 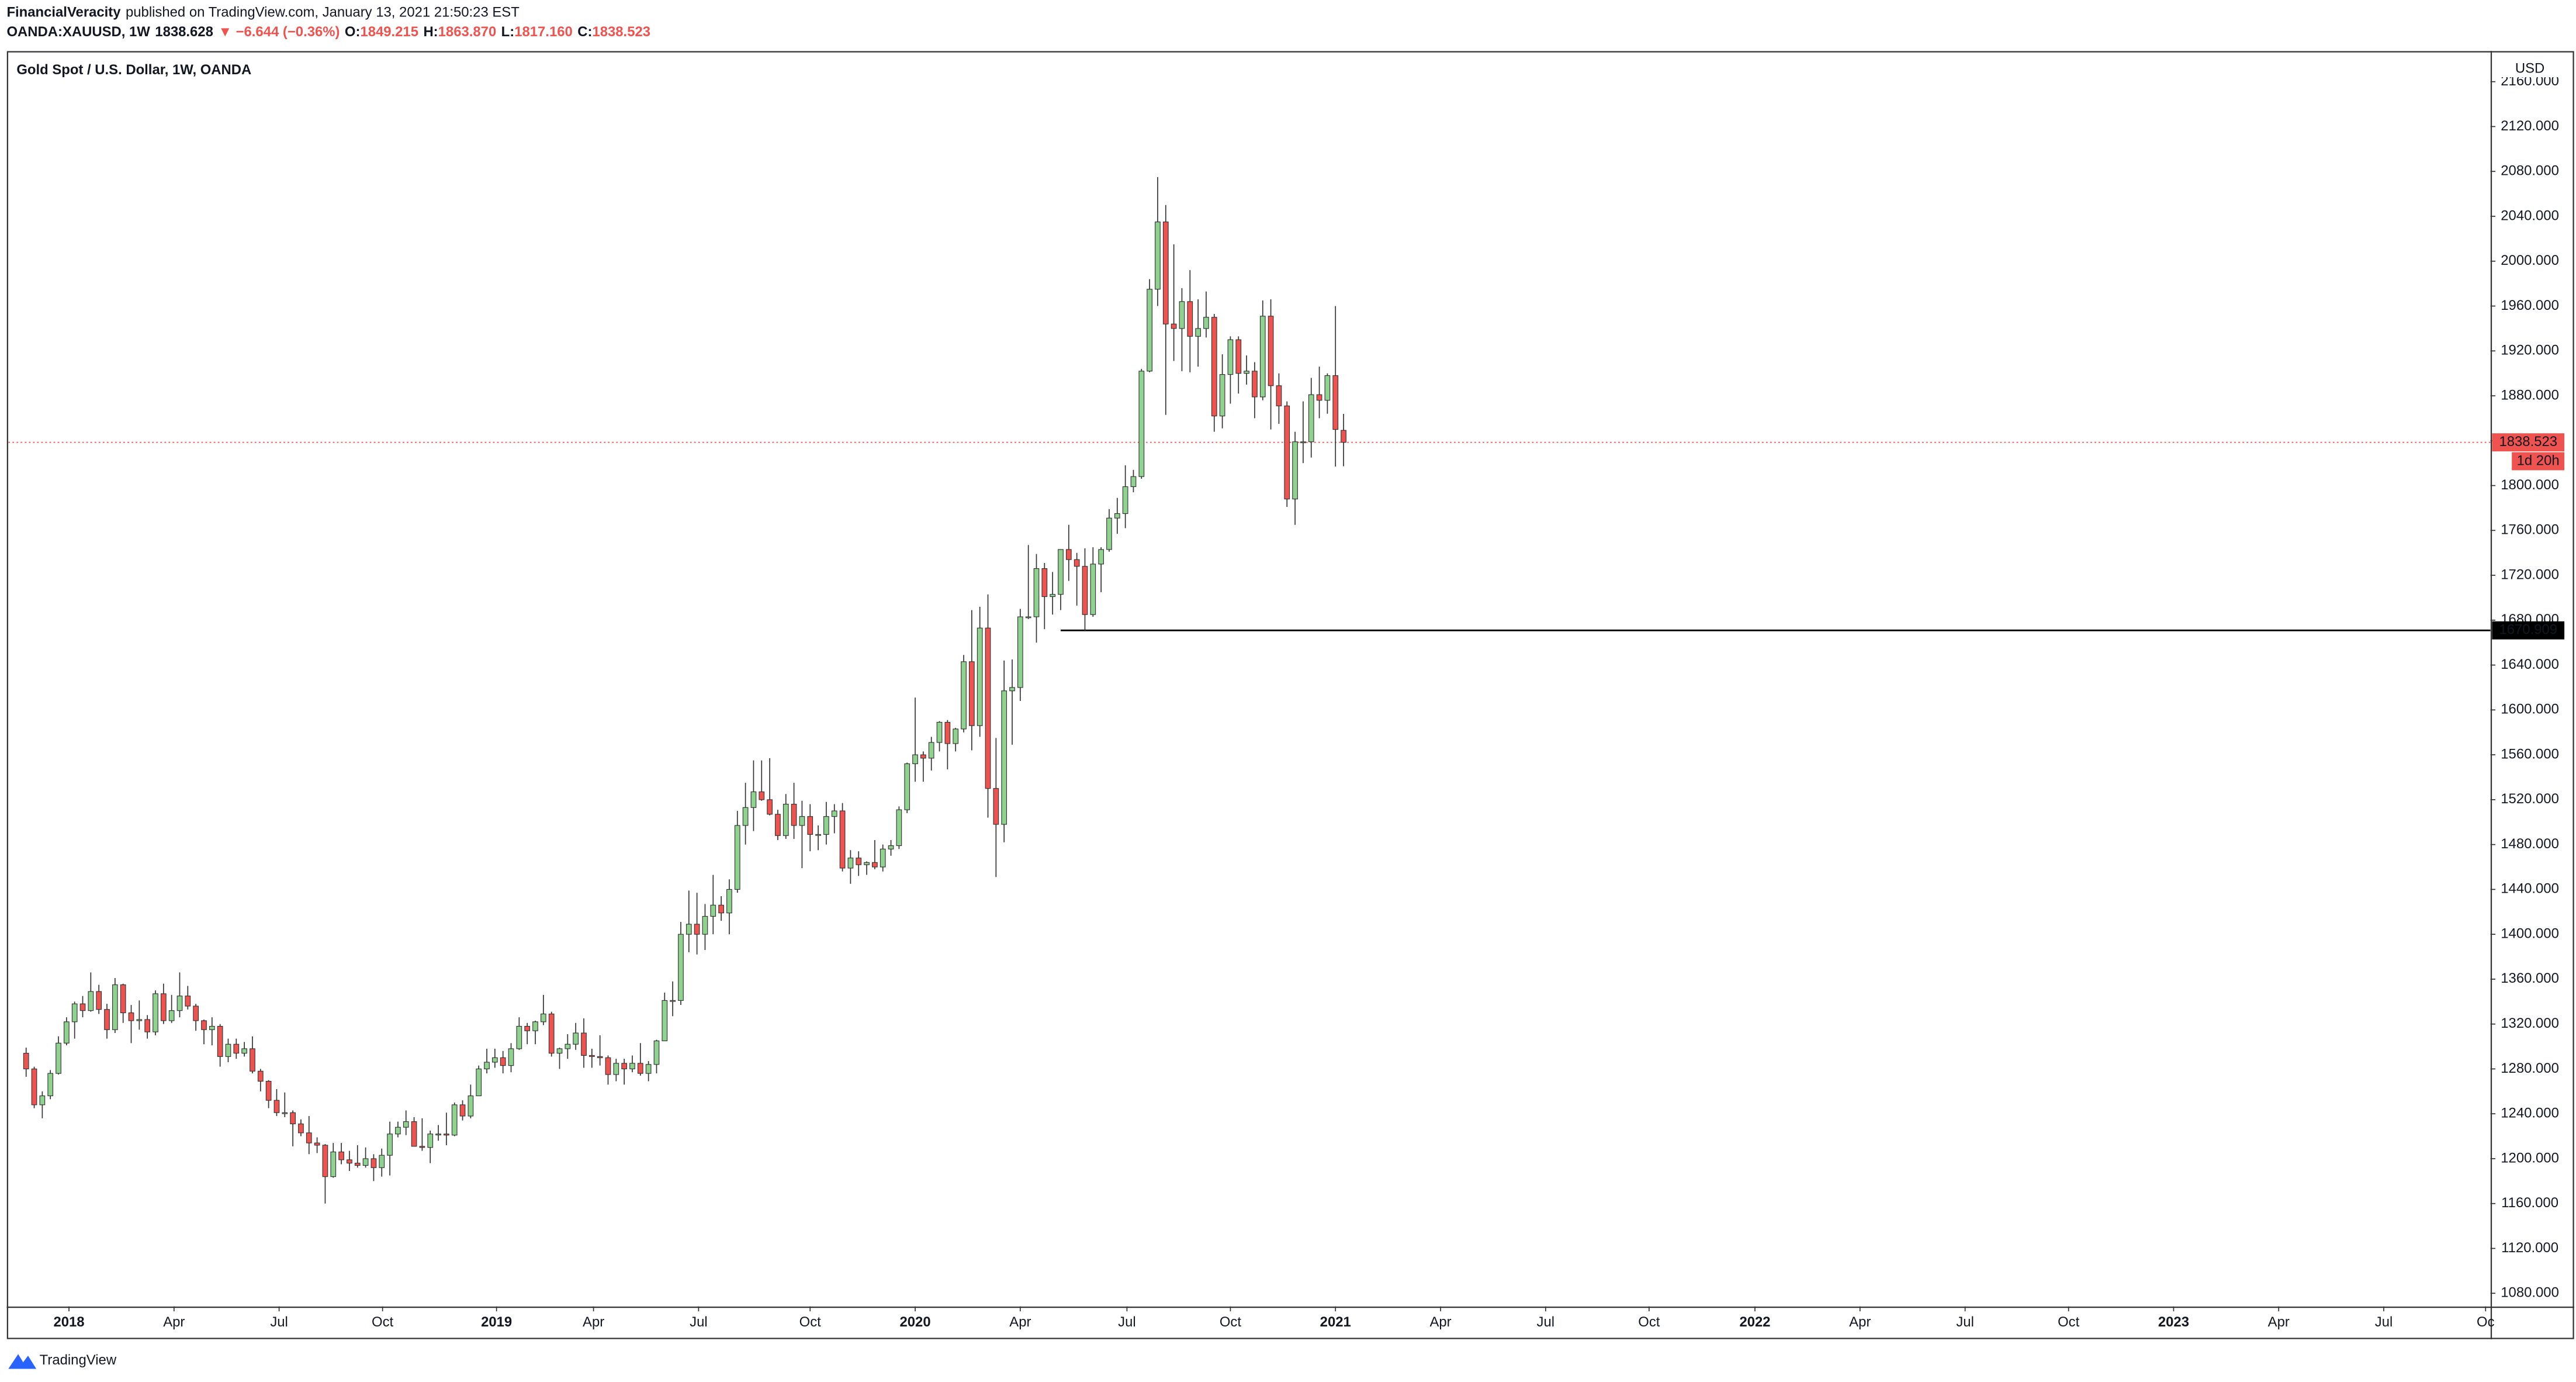 What do you see at coordinates (2530, 1023) in the screenshot?
I see `y-tick-label: 1320.000` at bounding box center [2530, 1023].